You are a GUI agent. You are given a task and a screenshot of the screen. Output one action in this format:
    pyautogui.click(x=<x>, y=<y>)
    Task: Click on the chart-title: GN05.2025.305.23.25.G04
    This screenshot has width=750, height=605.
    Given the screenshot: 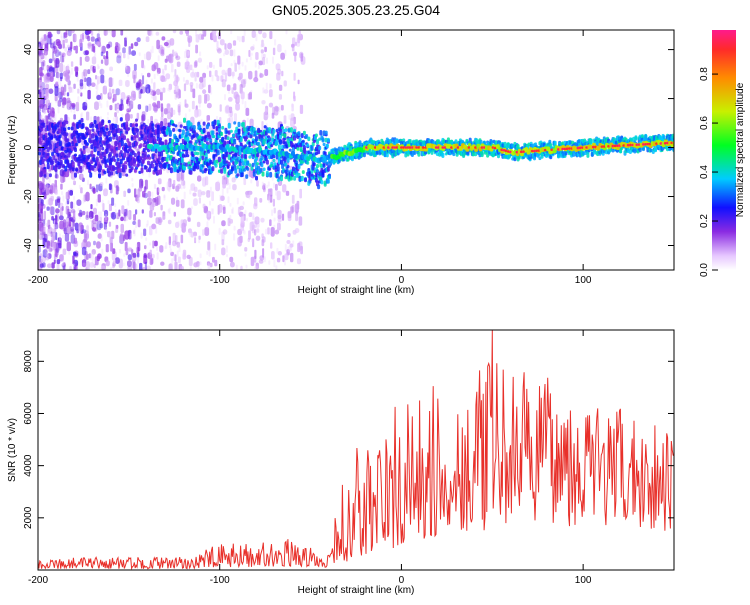 What is the action you would take?
    pyautogui.click(x=356, y=10)
    